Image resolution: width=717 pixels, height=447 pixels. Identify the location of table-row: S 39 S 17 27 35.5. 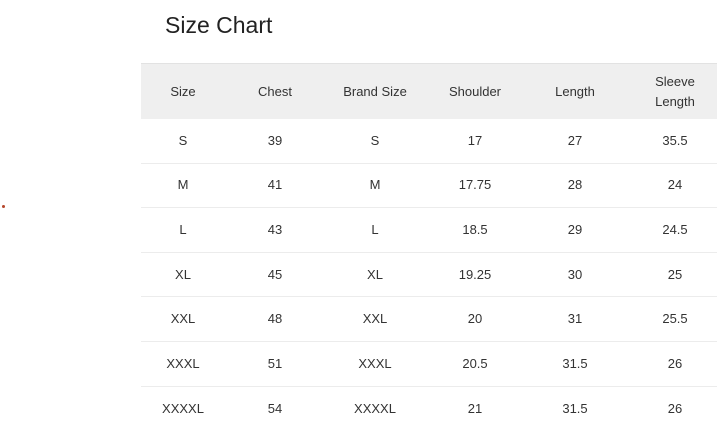
(429, 141).